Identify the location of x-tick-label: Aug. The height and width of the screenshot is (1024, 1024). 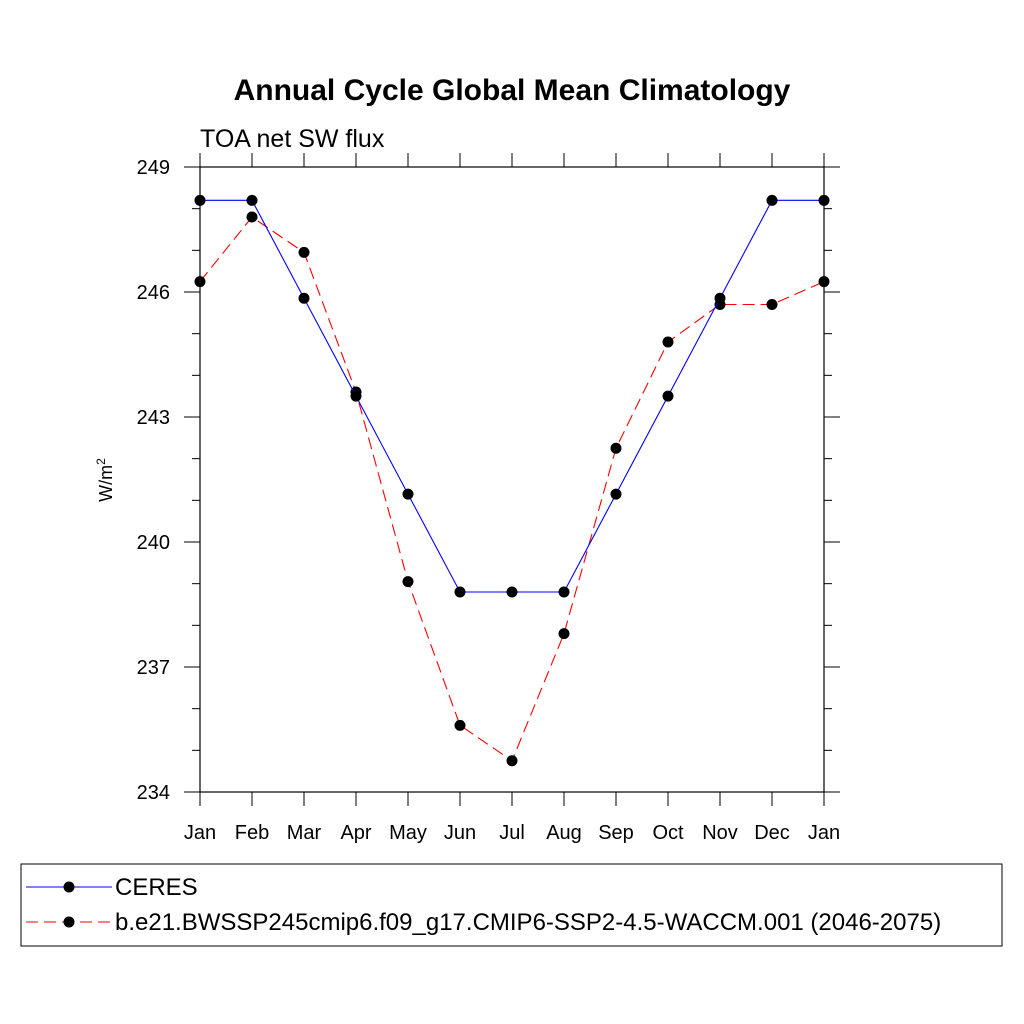
(564, 833).